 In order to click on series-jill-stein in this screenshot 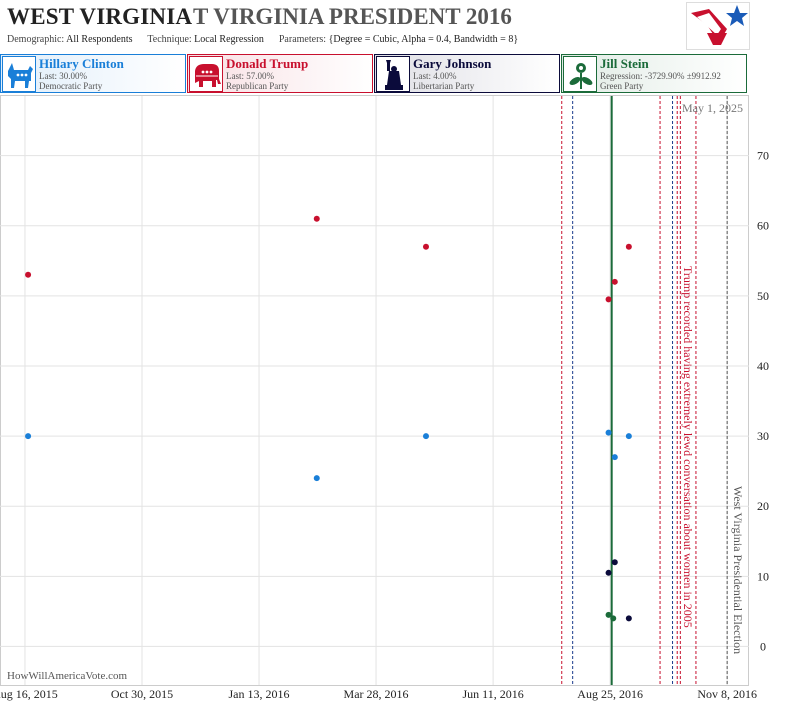, I will do `click(611, 616)`.